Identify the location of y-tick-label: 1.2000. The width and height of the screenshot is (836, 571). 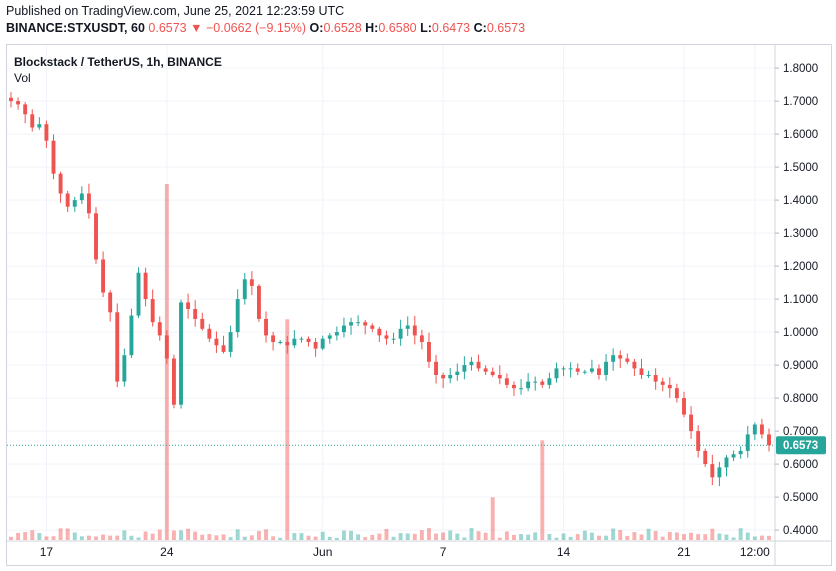
(800, 267).